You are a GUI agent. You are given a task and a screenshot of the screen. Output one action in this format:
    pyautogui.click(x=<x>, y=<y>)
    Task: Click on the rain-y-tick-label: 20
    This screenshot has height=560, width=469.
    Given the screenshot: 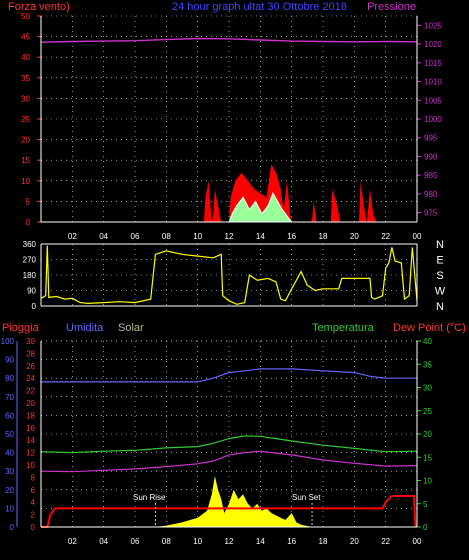 What is the action you would take?
    pyautogui.click(x=30, y=403)
    